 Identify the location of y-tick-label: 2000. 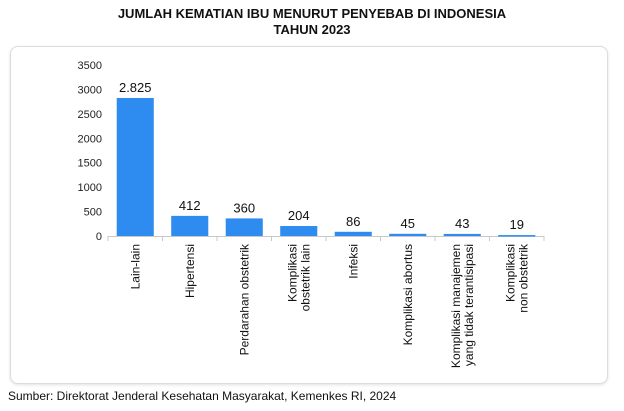
(90, 139).